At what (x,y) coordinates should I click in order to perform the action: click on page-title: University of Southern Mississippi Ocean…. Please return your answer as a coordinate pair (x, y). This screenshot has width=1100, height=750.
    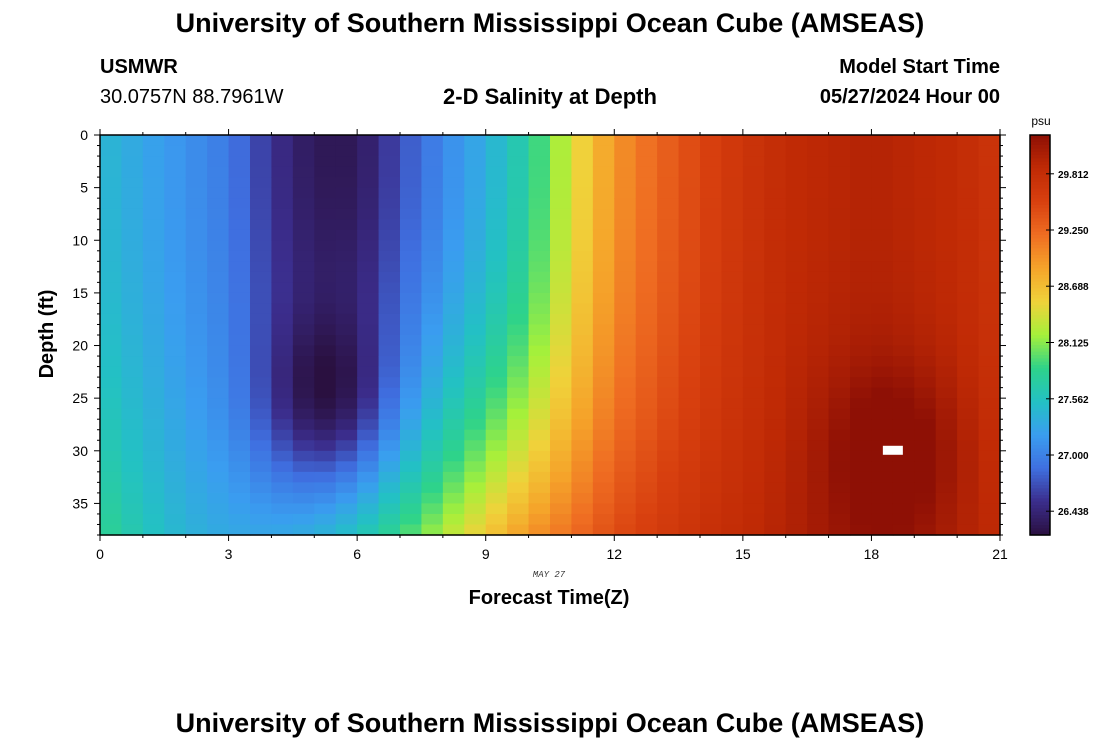
    Looking at the image, I should click on (550, 23).